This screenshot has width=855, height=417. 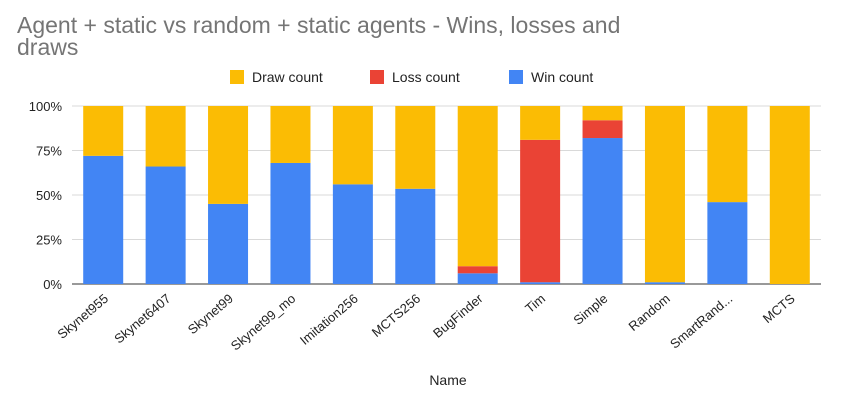 I want to click on x-tick-label: MCTS, so click(x=779, y=308).